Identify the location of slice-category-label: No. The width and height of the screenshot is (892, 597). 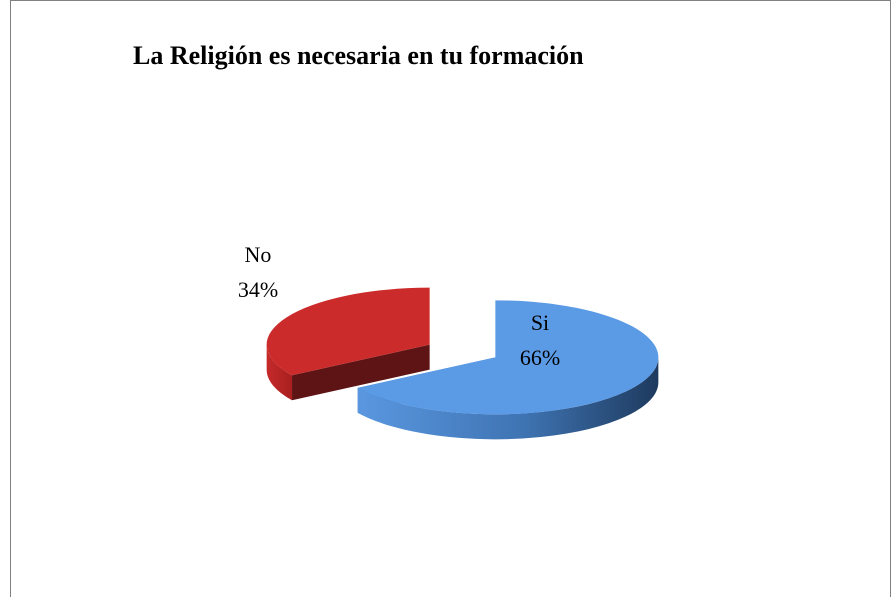
(258, 254).